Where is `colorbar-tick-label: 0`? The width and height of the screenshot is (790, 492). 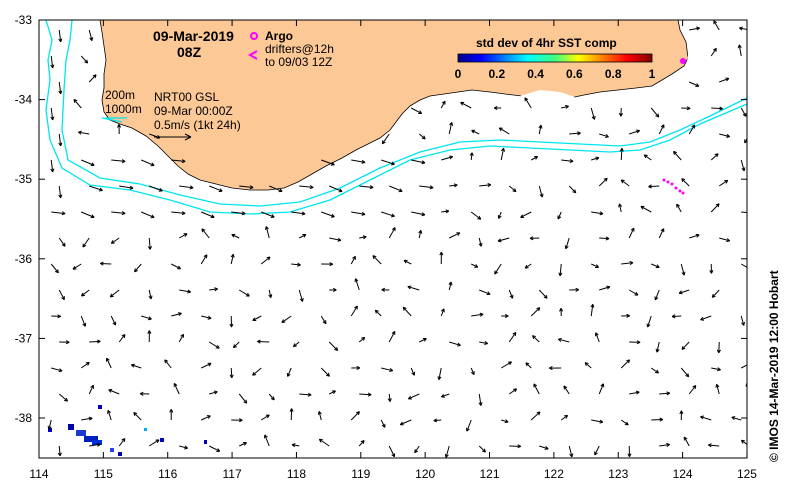 colorbar-tick-label: 0 is located at coordinates (458, 74).